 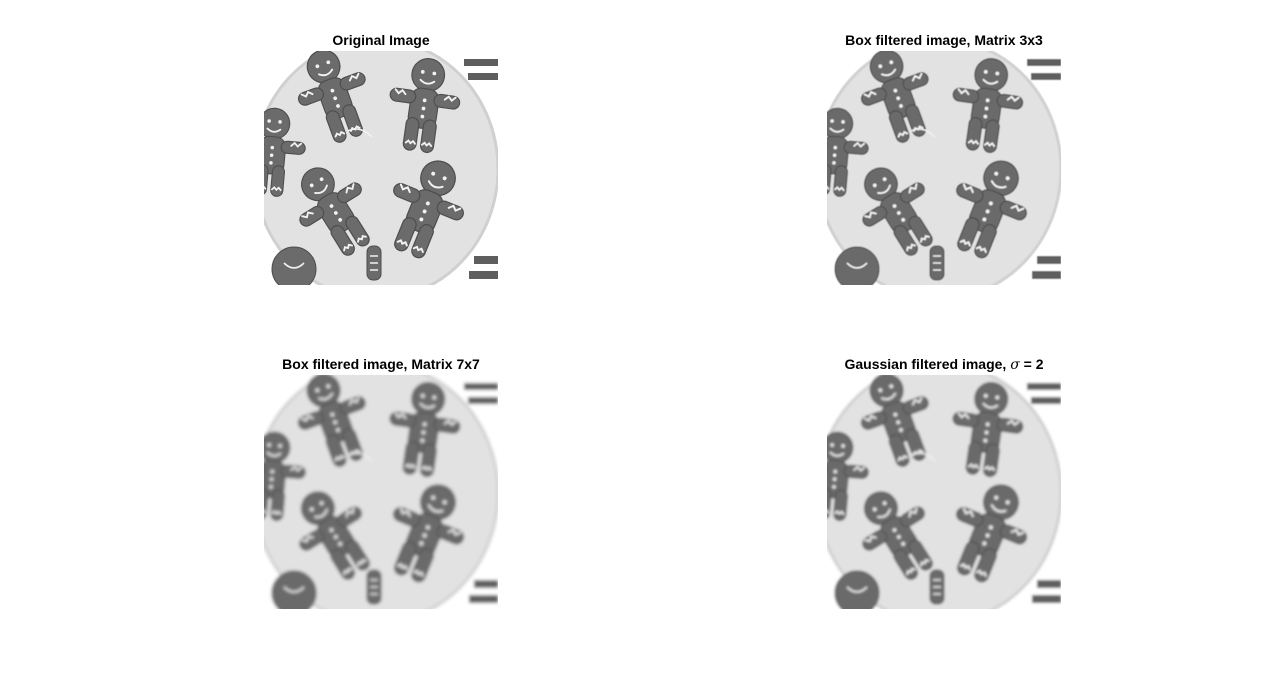 I want to click on sigma-symbol: σ, so click(x=1015, y=365).